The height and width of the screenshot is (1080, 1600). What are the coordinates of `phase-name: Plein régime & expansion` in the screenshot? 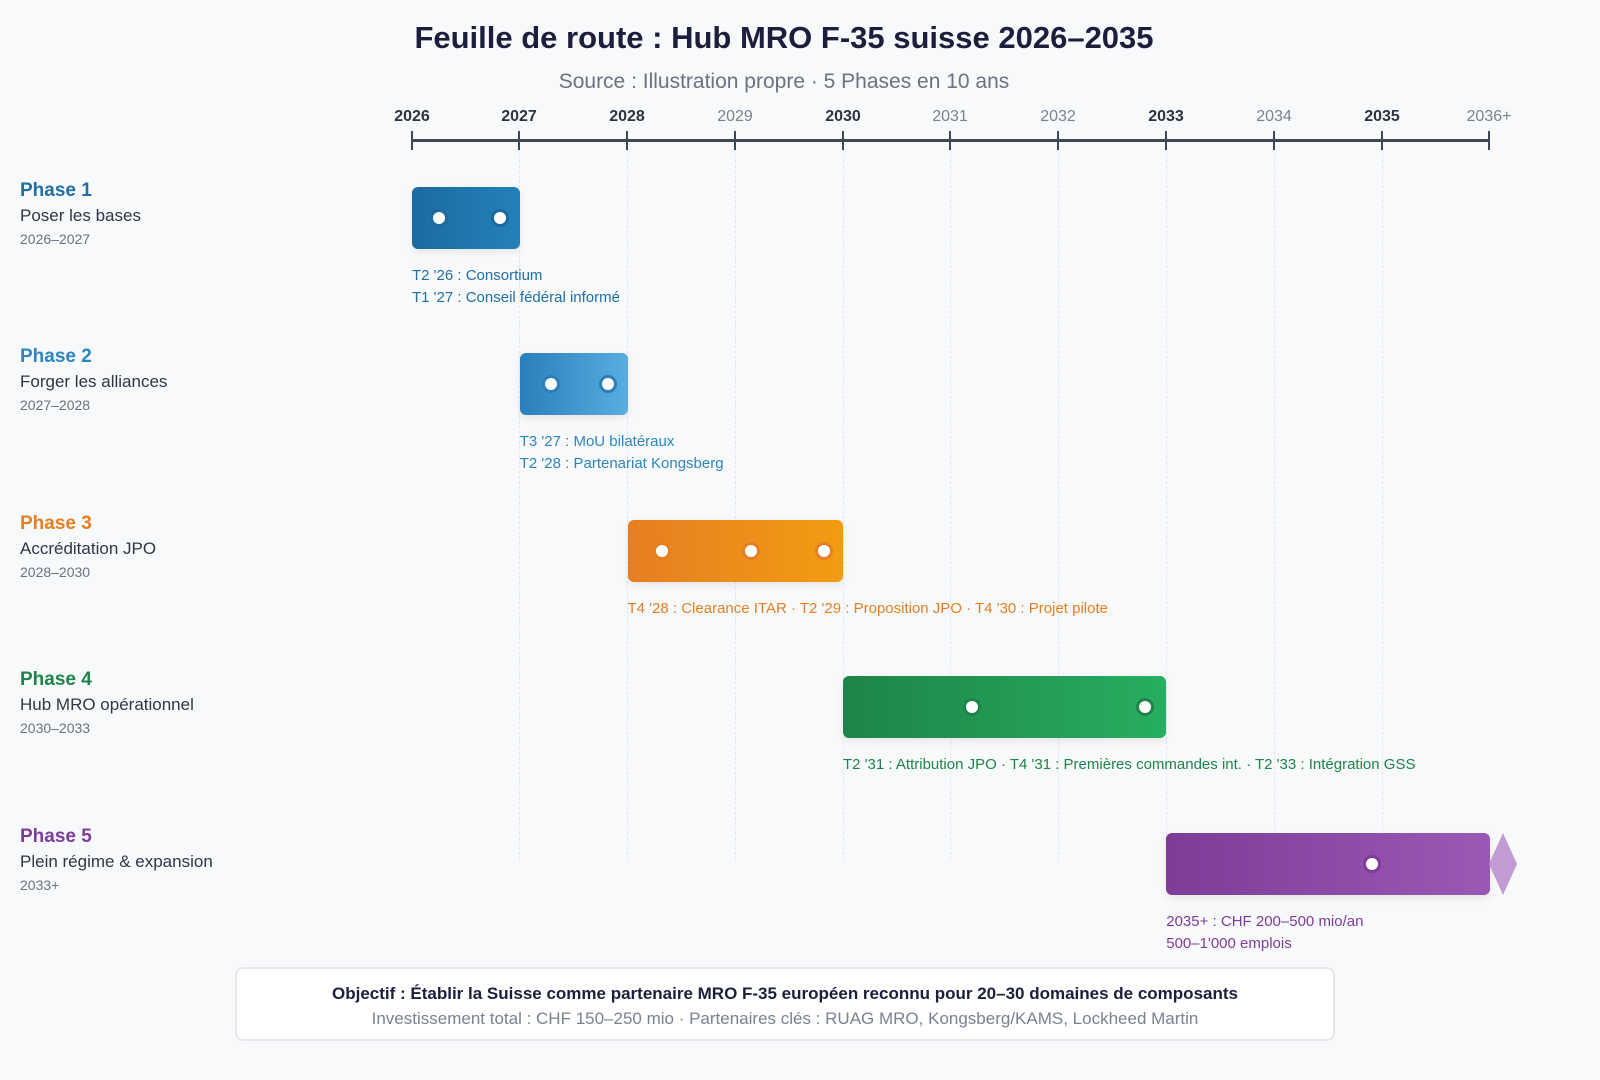 It's located at (116, 861).